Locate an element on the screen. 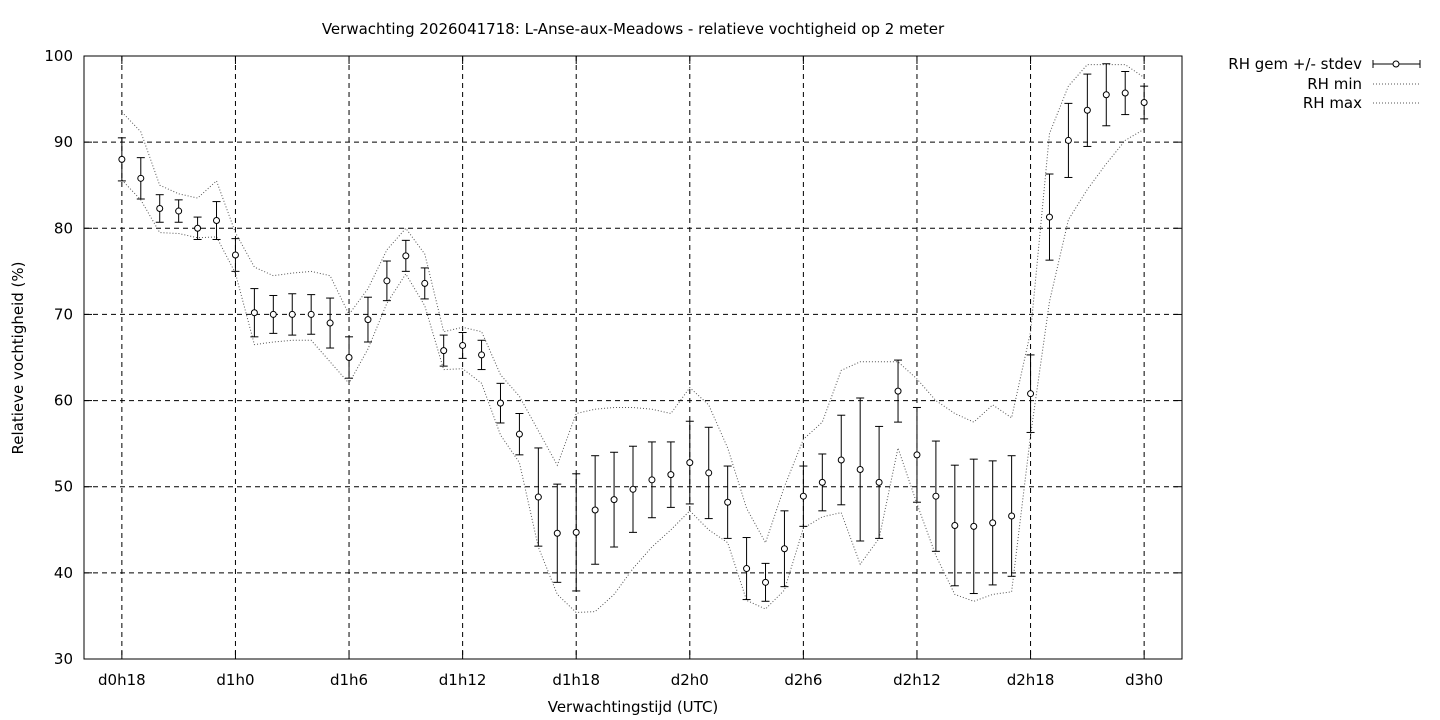  x-tick-label: d3h0 is located at coordinates (1144, 680).